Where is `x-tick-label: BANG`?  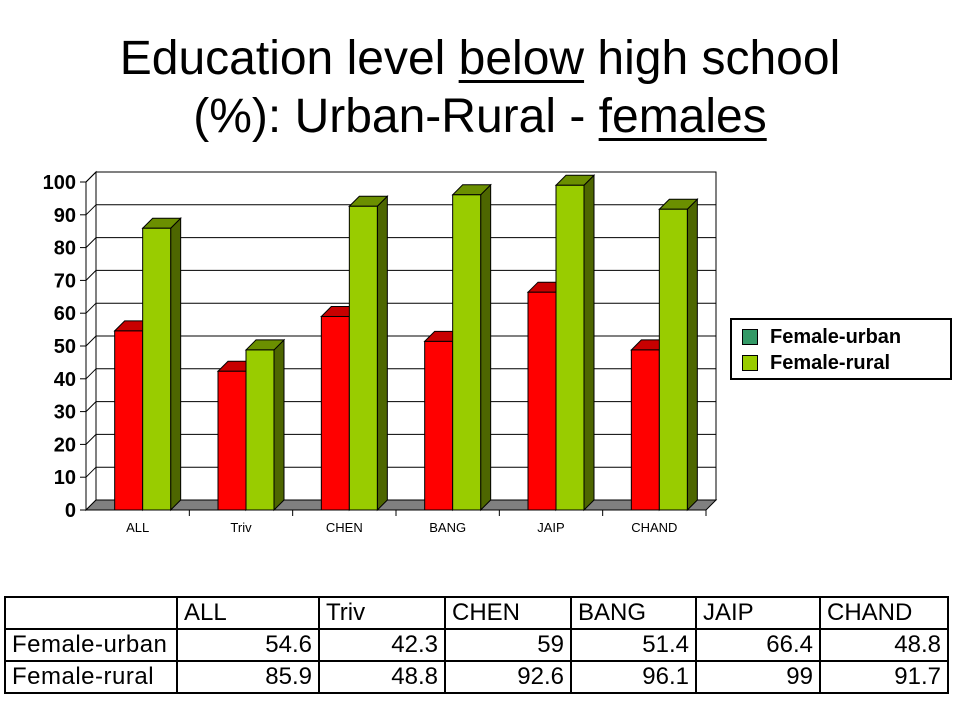 x-tick-label: BANG is located at coordinates (447, 527).